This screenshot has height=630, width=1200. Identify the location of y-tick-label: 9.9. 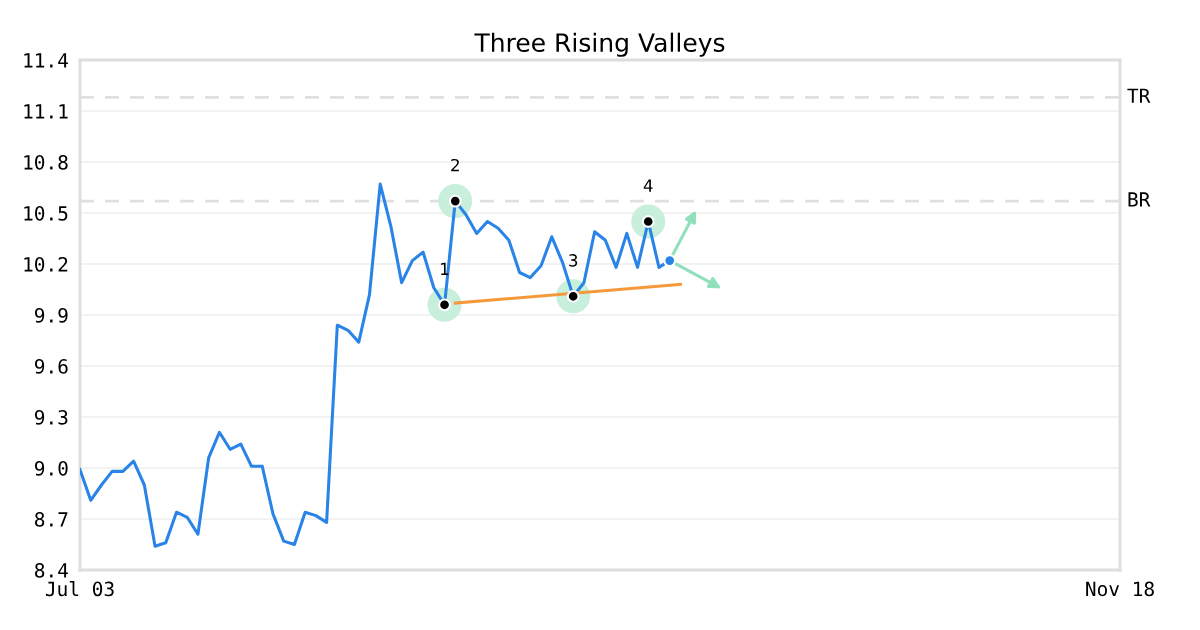
(51, 315).